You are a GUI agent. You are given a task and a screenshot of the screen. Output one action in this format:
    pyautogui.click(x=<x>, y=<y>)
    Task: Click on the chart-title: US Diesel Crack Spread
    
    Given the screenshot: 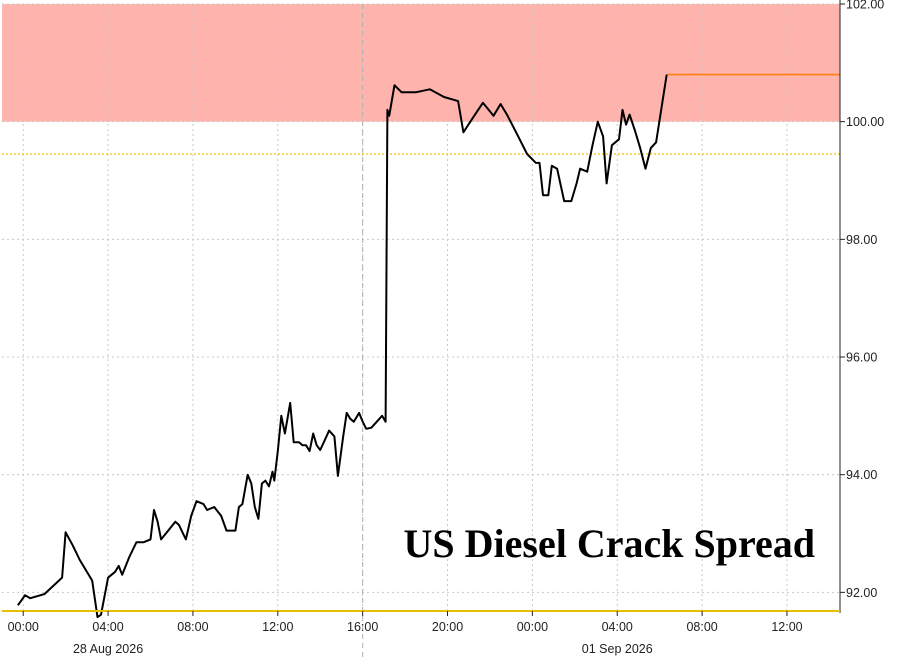 What is the action you would take?
    pyautogui.click(x=609, y=543)
    